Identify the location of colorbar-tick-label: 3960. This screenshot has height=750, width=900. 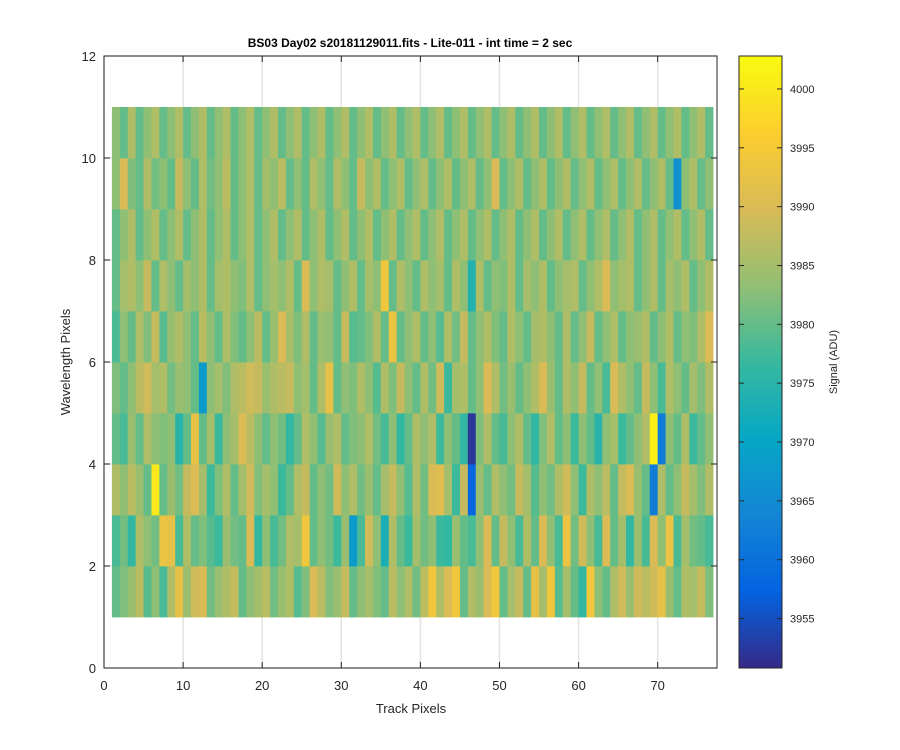
(802, 561).